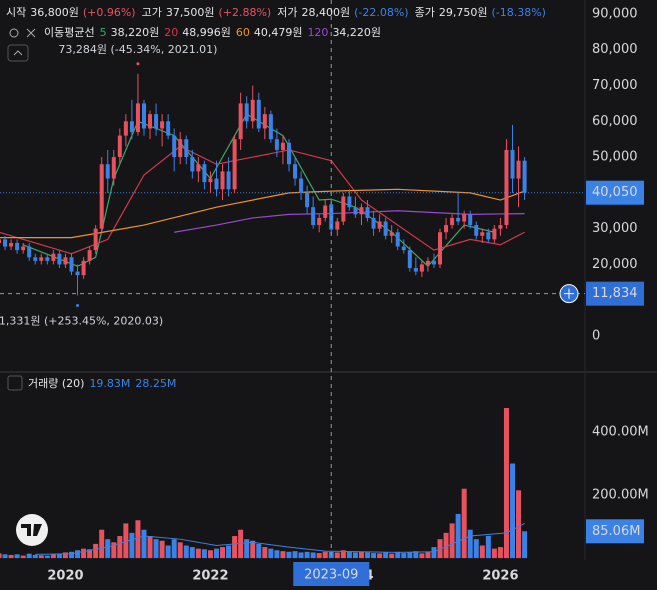 Image resolution: width=657 pixels, height=590 pixels. I want to click on volume-legend-value: 19.83M, so click(109, 383).